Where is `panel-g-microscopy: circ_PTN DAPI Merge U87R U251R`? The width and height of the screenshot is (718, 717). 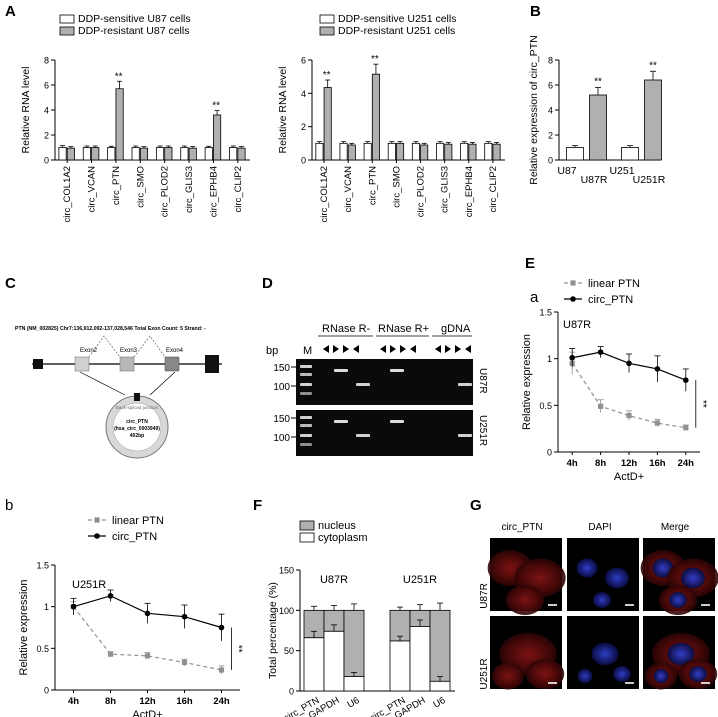 panel-g-microscopy: circ_PTN DAPI Merge U87R U251R is located at coordinates (598, 606).